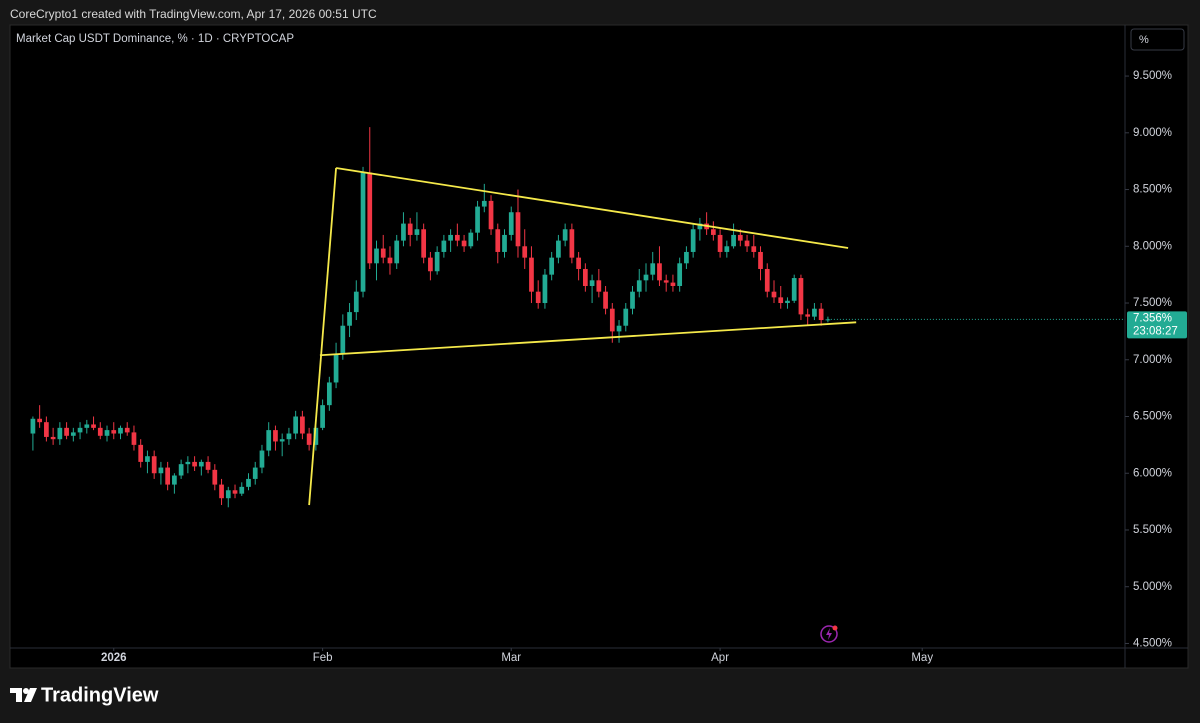 This screenshot has width=1200, height=723. Describe the element at coordinates (1152, 76) in the screenshot. I see `y-tick-label: 9.500%` at that location.